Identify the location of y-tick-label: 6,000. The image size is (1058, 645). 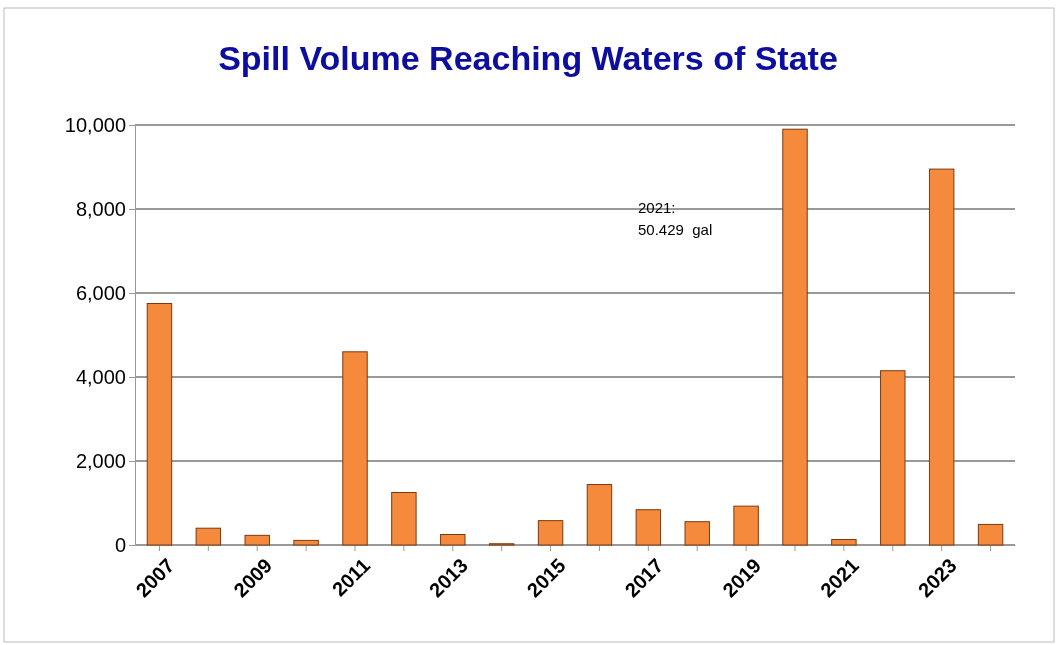
(100, 292).